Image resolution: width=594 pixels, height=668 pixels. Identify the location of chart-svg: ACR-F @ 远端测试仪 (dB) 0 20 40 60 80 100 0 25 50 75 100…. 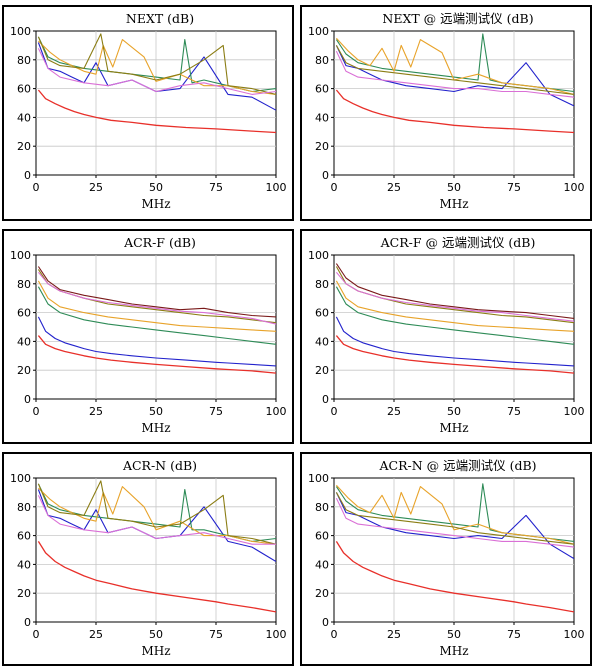
(446, 335).